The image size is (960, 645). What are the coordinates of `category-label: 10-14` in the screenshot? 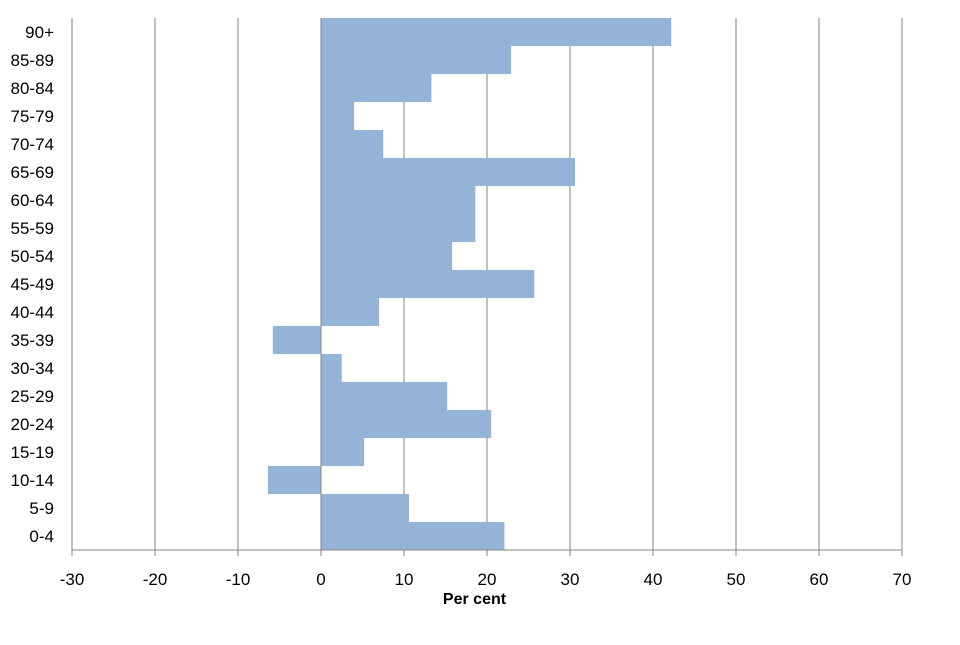 It's located at (32, 480).